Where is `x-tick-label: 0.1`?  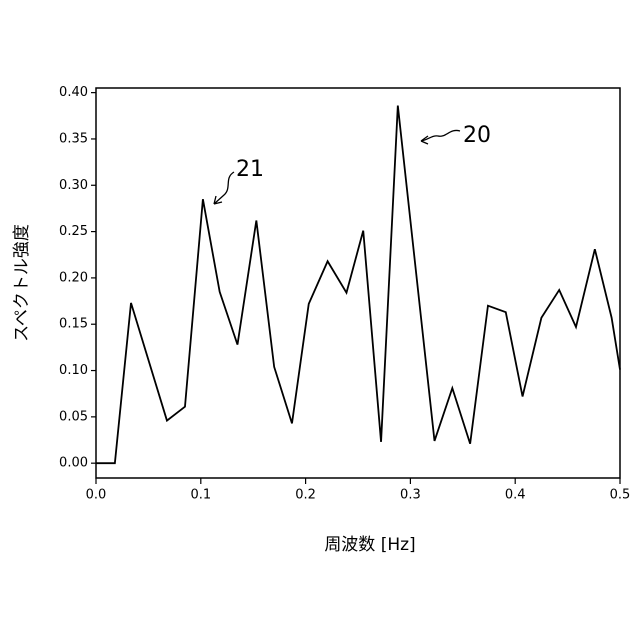
x-tick-label: 0.1 is located at coordinates (200, 495).